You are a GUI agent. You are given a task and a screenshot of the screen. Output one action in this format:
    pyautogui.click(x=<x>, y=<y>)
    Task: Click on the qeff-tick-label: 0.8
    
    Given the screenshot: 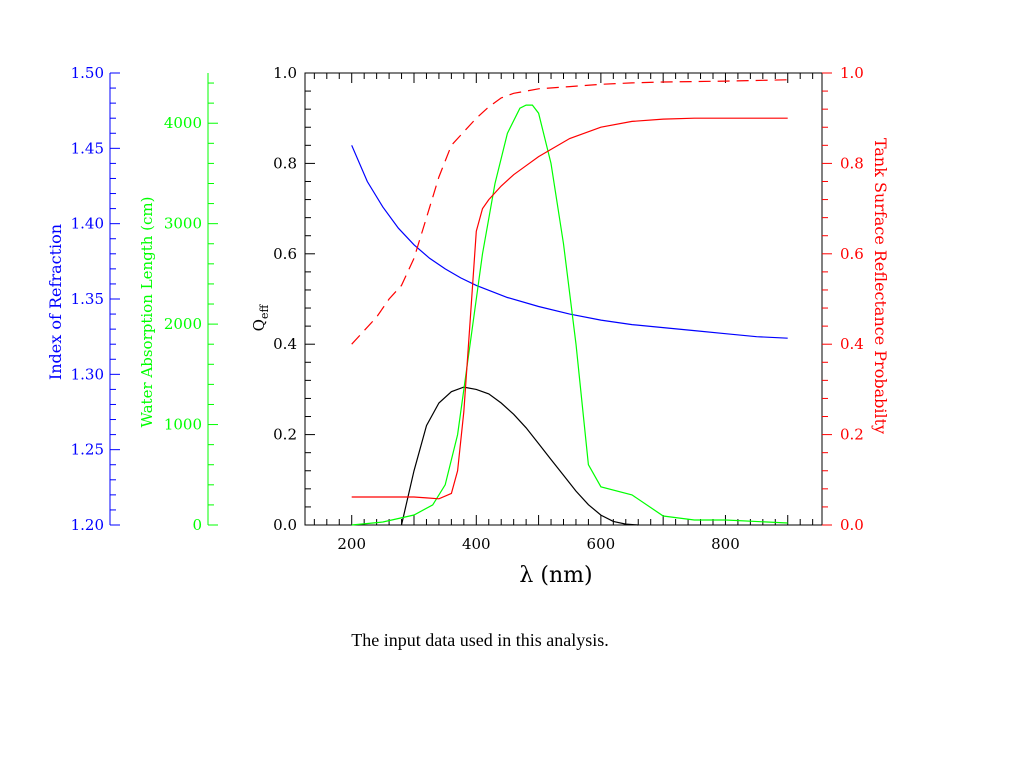 What is the action you would take?
    pyautogui.click(x=285, y=163)
    